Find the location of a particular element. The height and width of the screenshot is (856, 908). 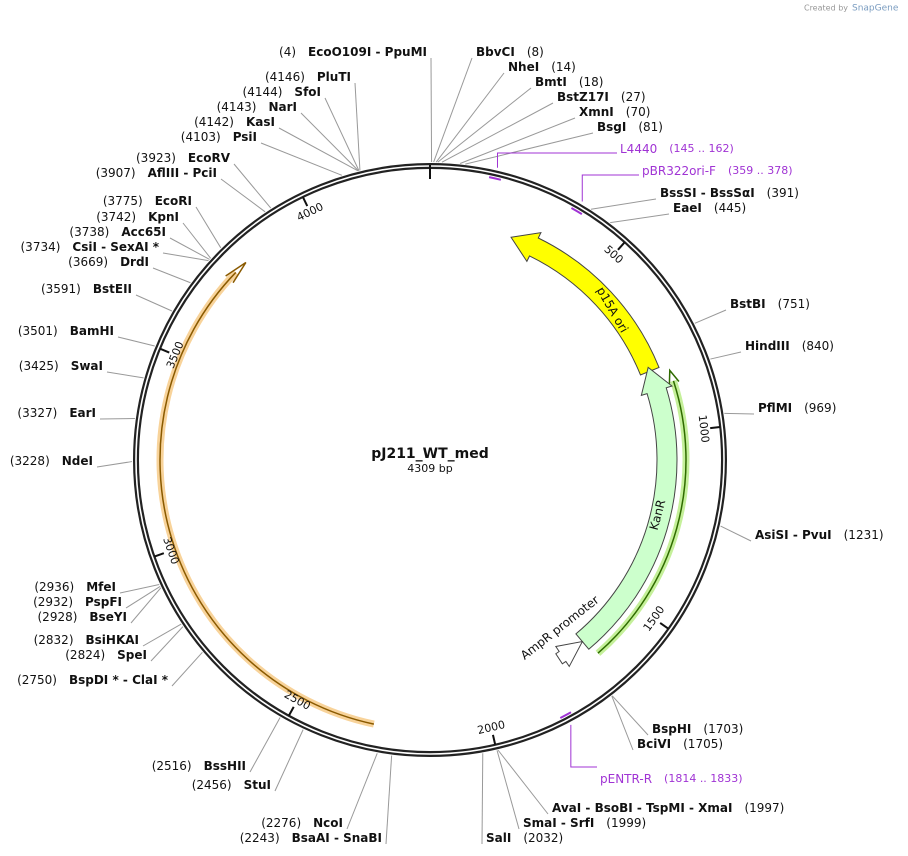

enzyme-site: AvaI - BsoBI - TspMI - XmaI (1997) is located at coordinates (668, 808).